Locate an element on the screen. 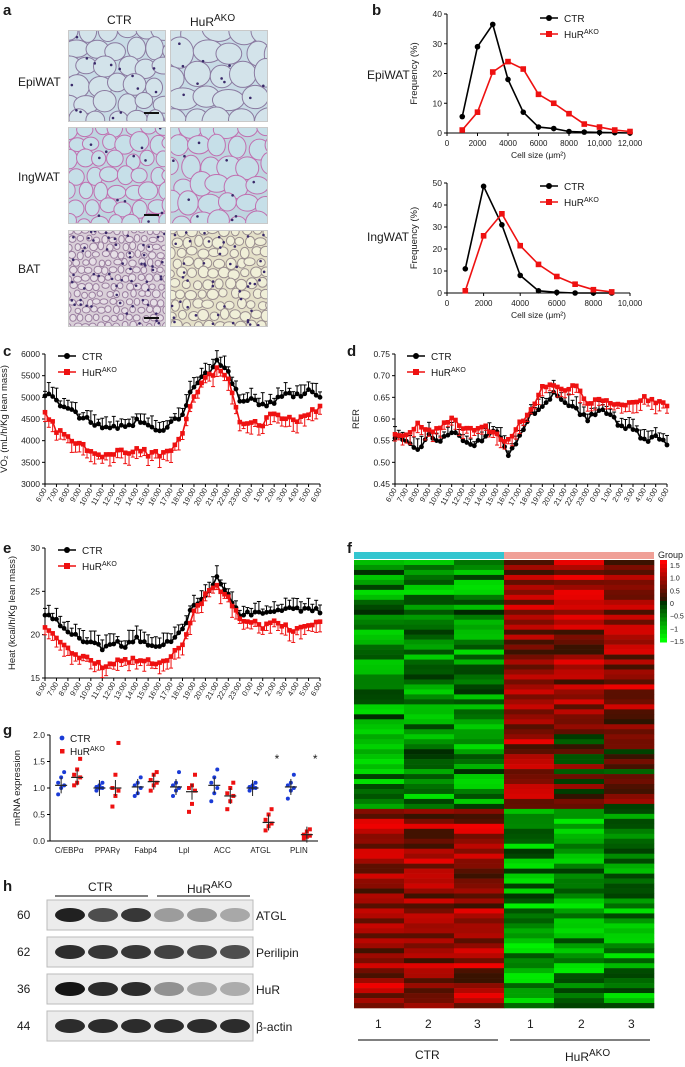 The image size is (685, 1067). heatmap-key-label: 0 is located at coordinates (672, 604).